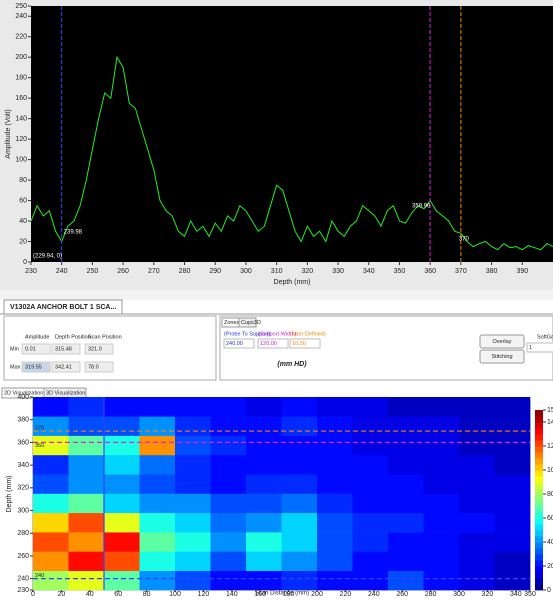 Image resolution: width=553 pixels, height=601 pixels. What do you see at coordinates (93, 271) in the screenshot?
I see `x-tick-label: 250` at bounding box center [93, 271].